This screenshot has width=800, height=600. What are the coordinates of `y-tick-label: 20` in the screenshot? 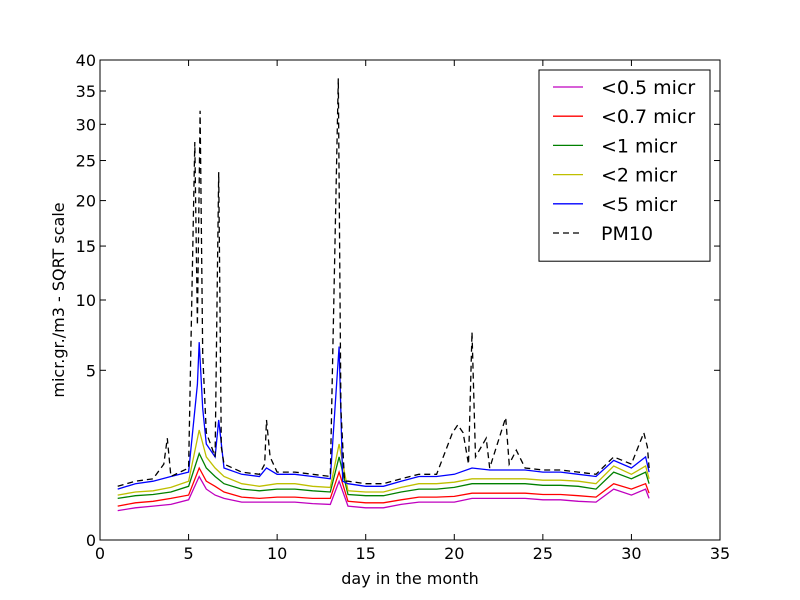 It's located at (86, 201).